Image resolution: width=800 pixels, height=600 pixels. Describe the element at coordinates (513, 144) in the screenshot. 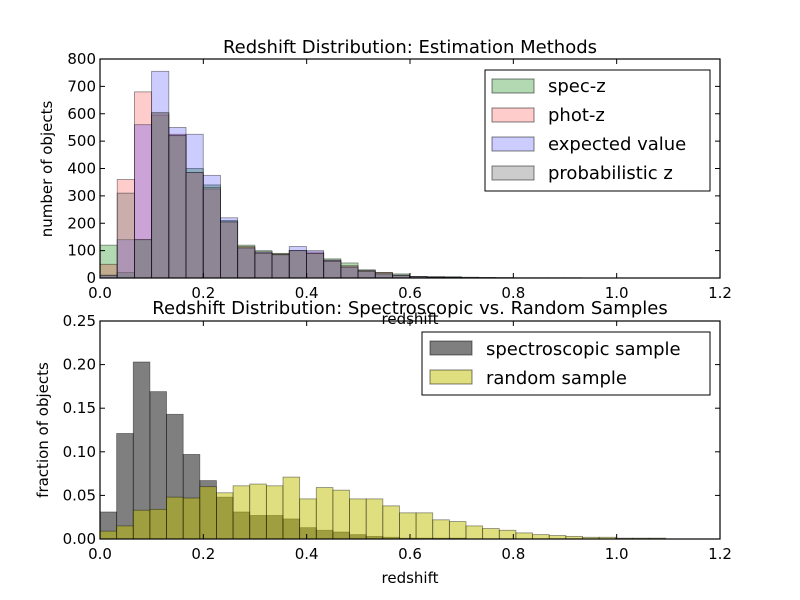

I see `legend-swatch-expected-value` at that location.